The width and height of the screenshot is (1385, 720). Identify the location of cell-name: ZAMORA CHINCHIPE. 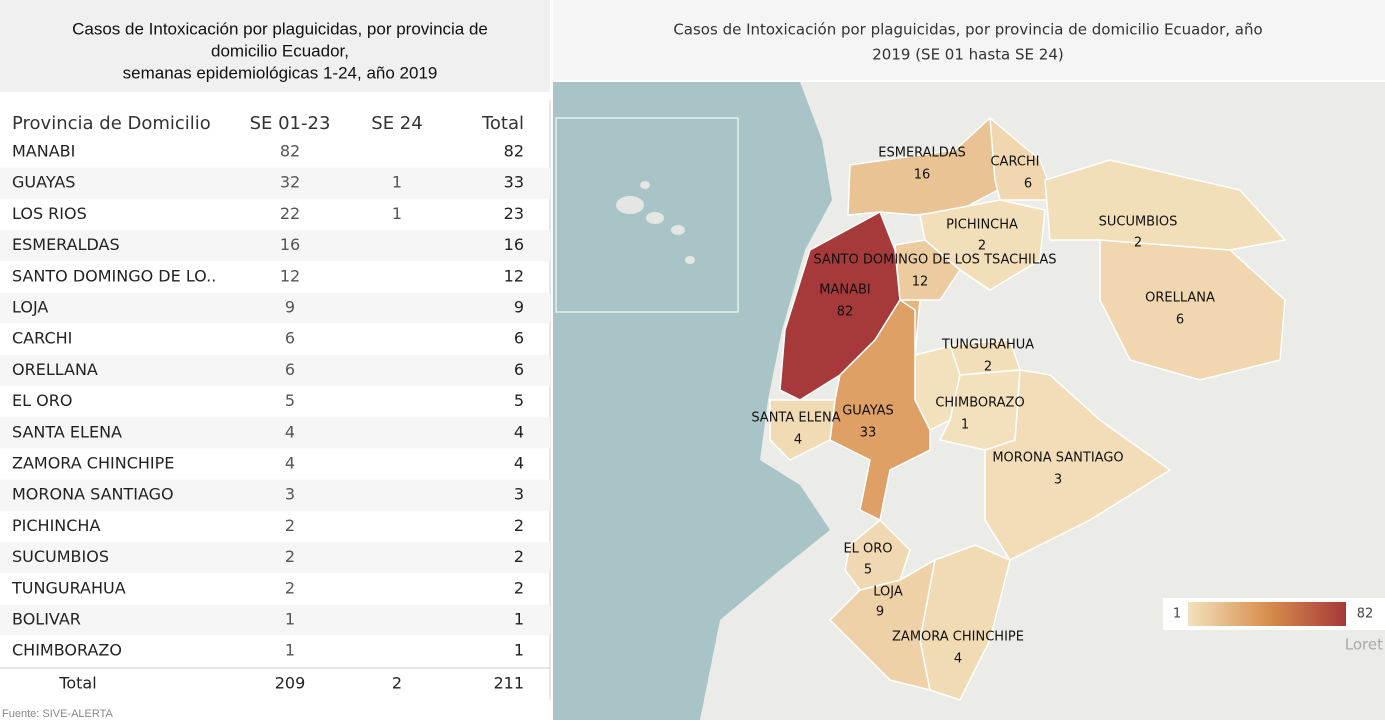
(93, 463).